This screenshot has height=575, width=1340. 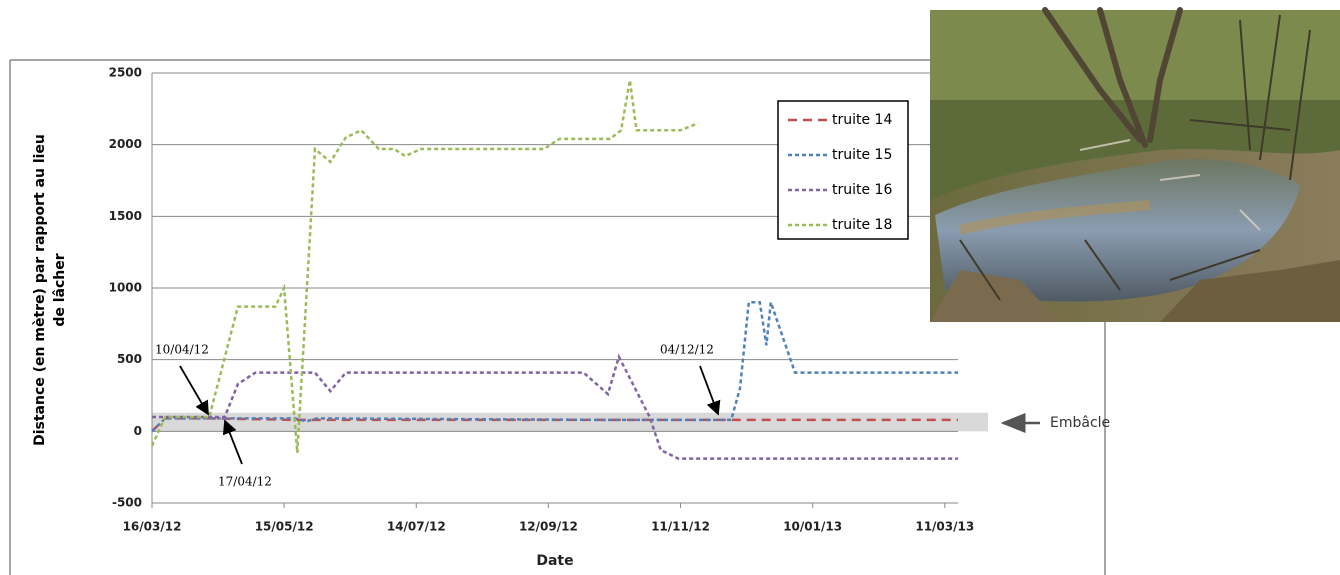 I want to click on x-tick-label: 11/03/13, so click(x=944, y=527).